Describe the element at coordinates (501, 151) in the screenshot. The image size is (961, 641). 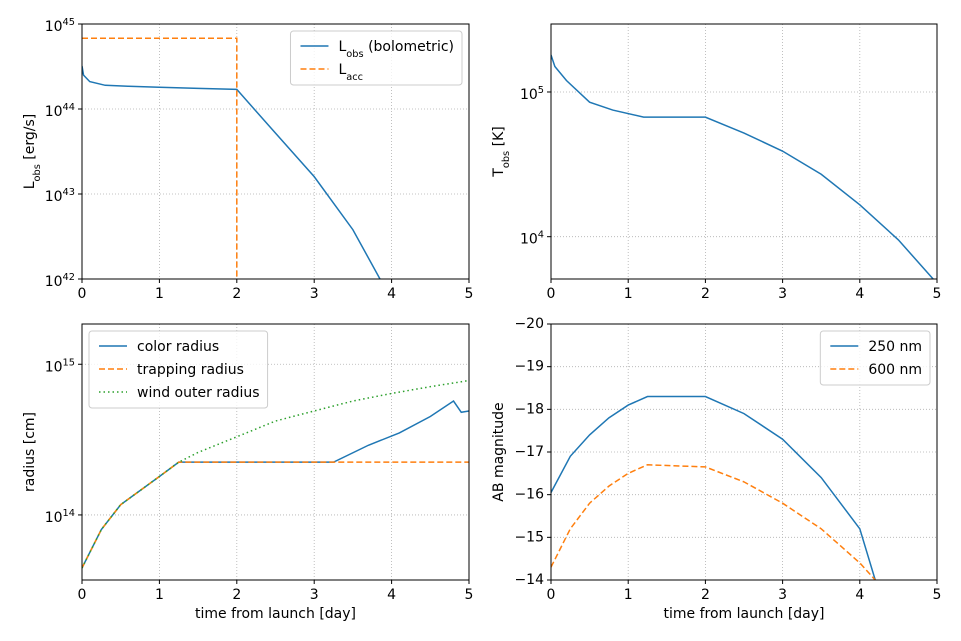
I see `y-axis-label: Tobs [K]` at that location.